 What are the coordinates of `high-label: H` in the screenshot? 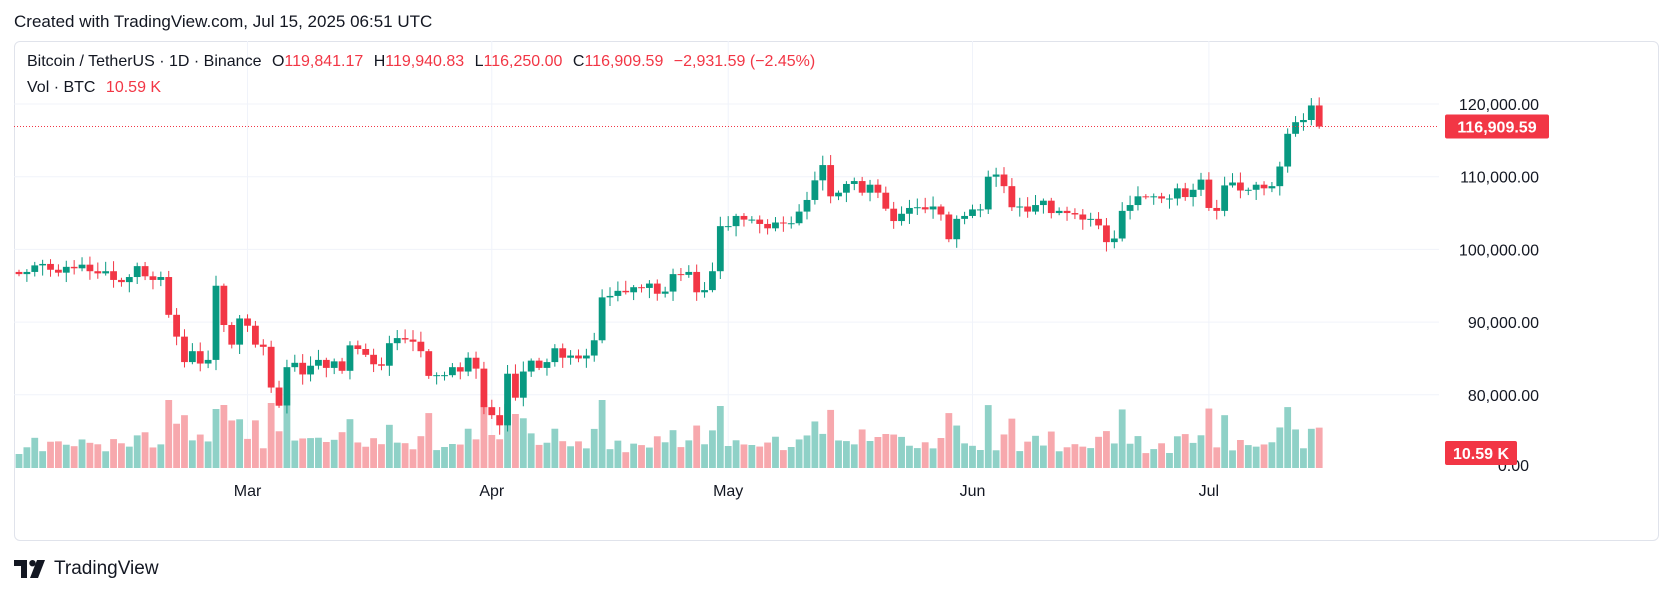 It's located at (379, 61).